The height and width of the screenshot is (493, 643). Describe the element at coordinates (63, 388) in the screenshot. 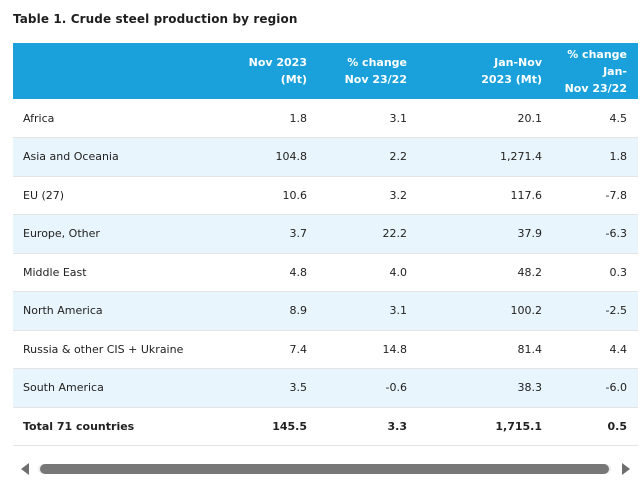

I see `region-cell: South America` at that location.